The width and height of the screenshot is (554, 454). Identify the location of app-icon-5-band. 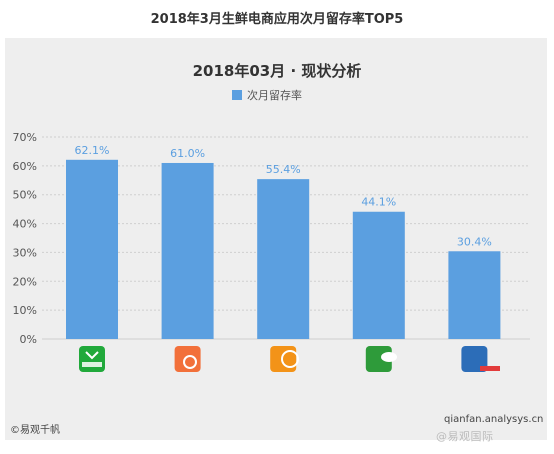
(490, 368).